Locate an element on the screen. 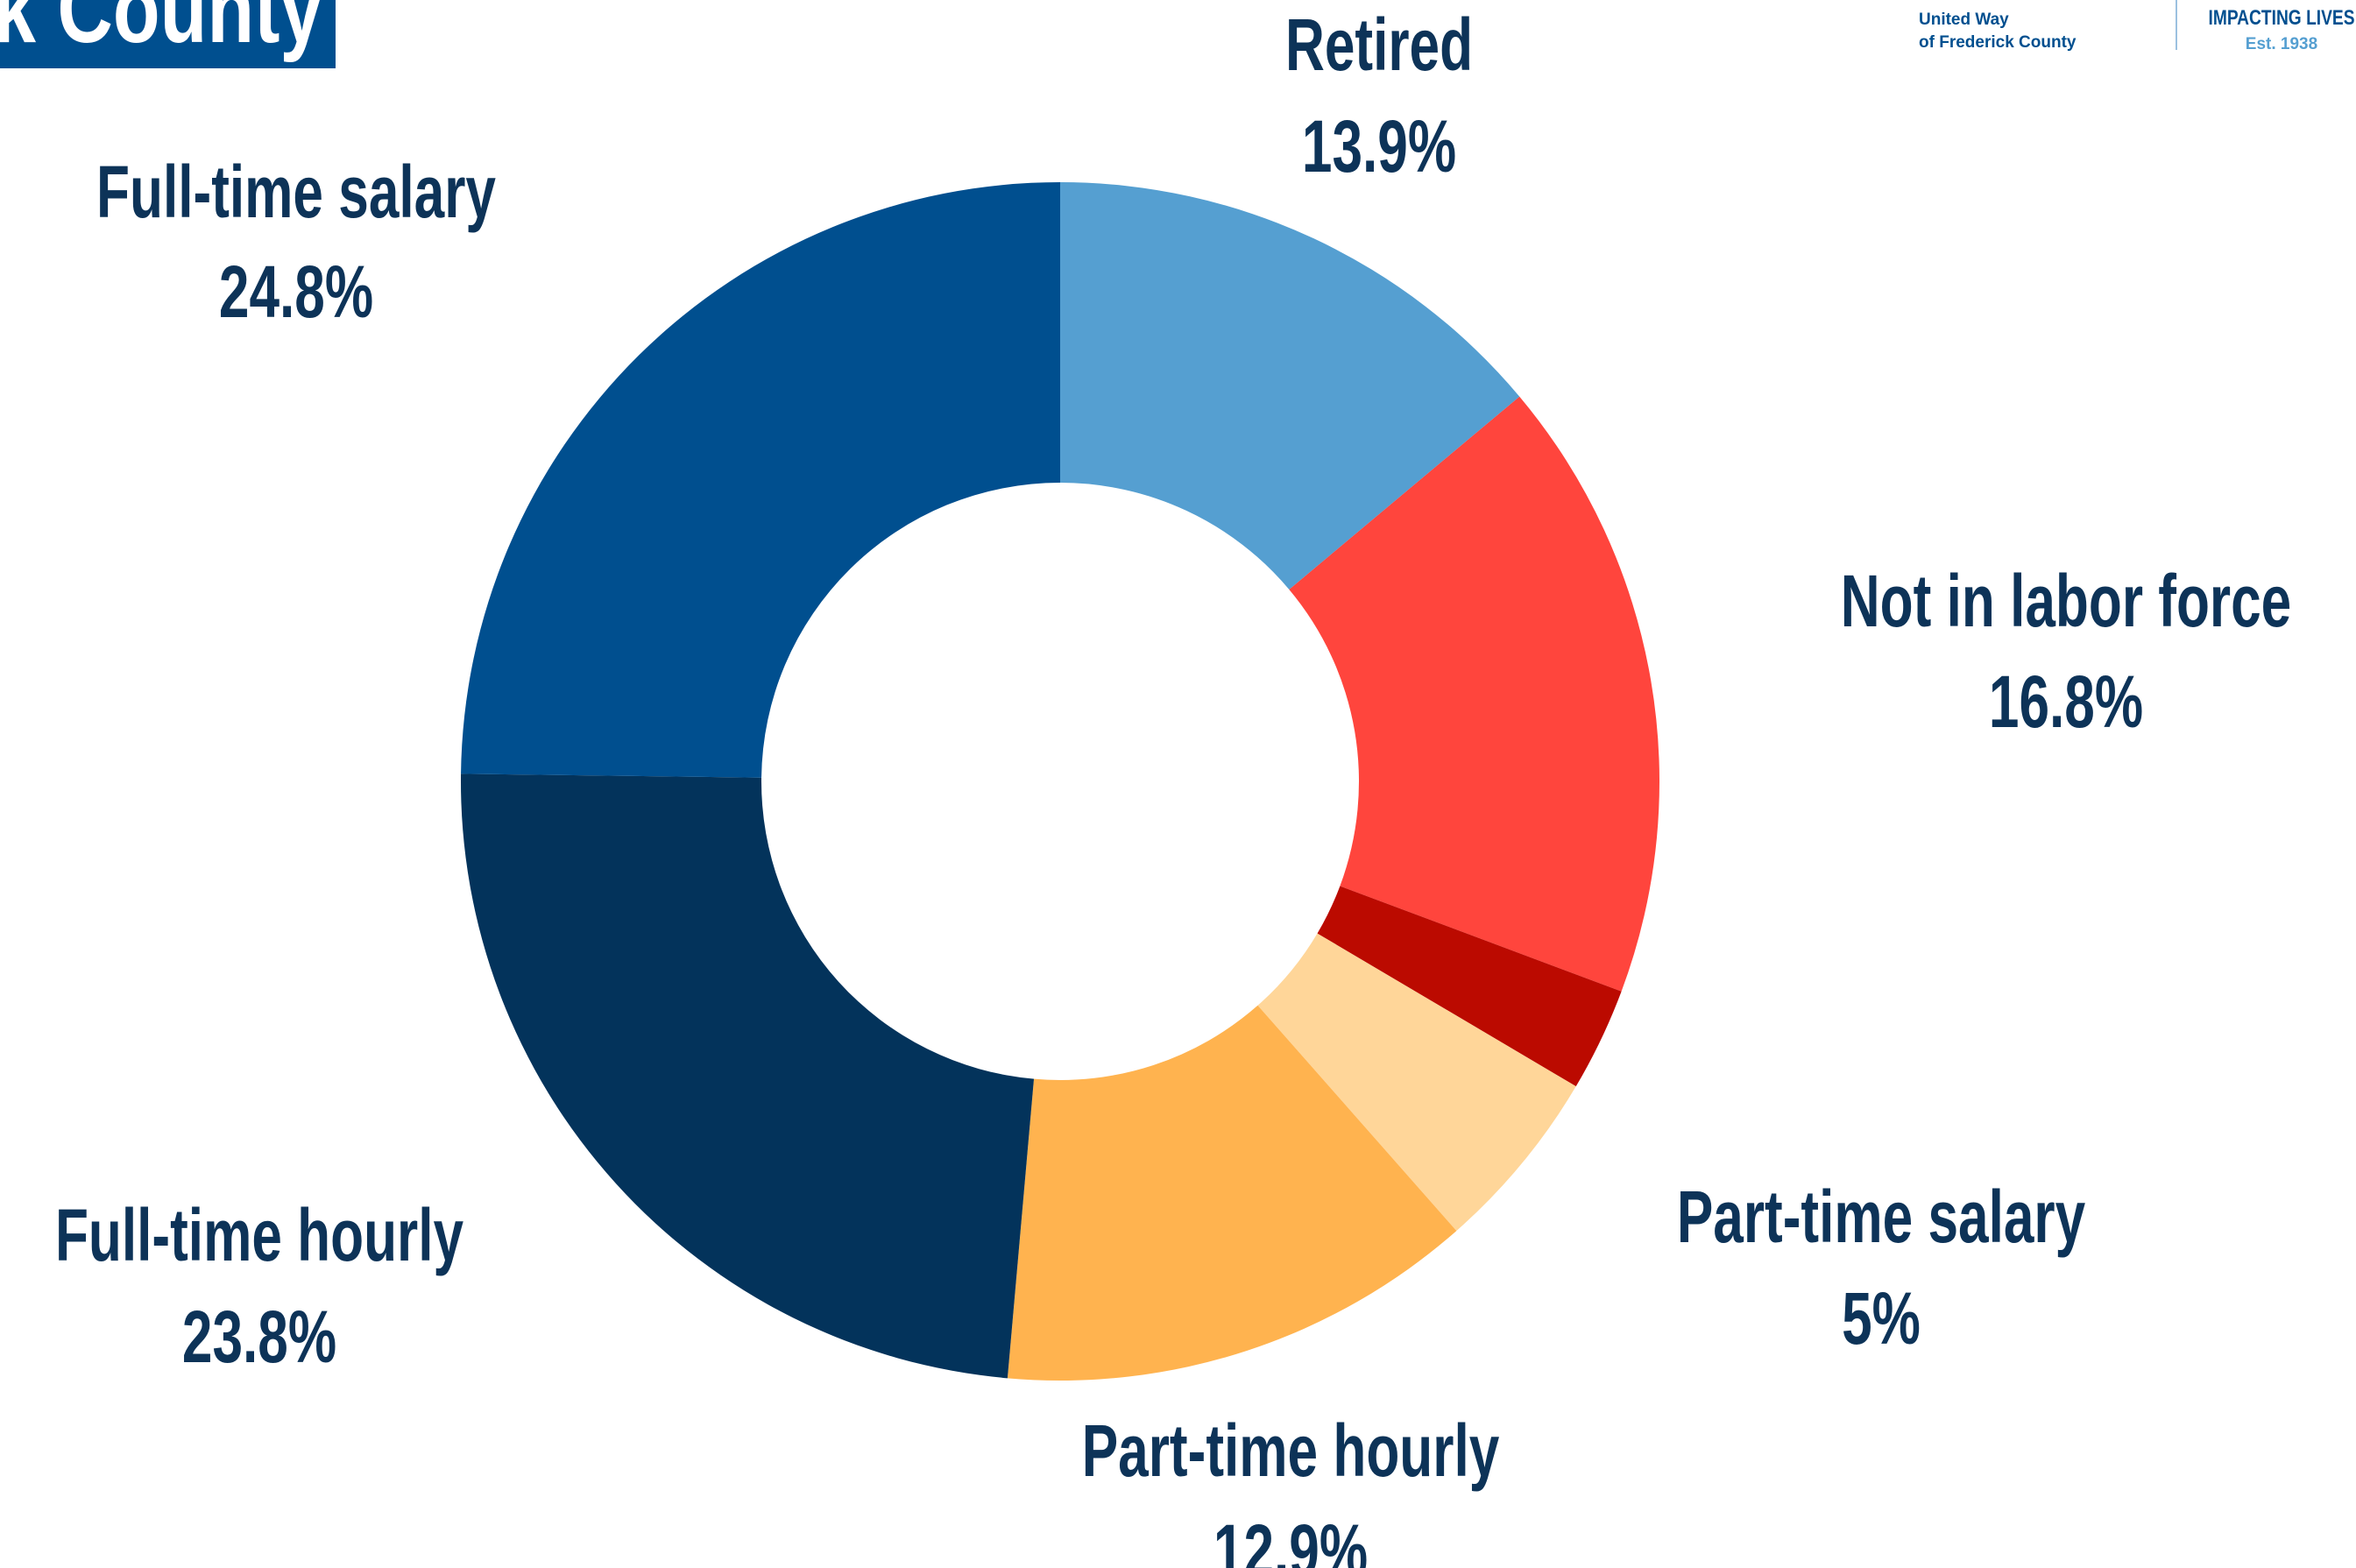  tagline: IMPACTING LIVES is located at coordinates (2281, 17).